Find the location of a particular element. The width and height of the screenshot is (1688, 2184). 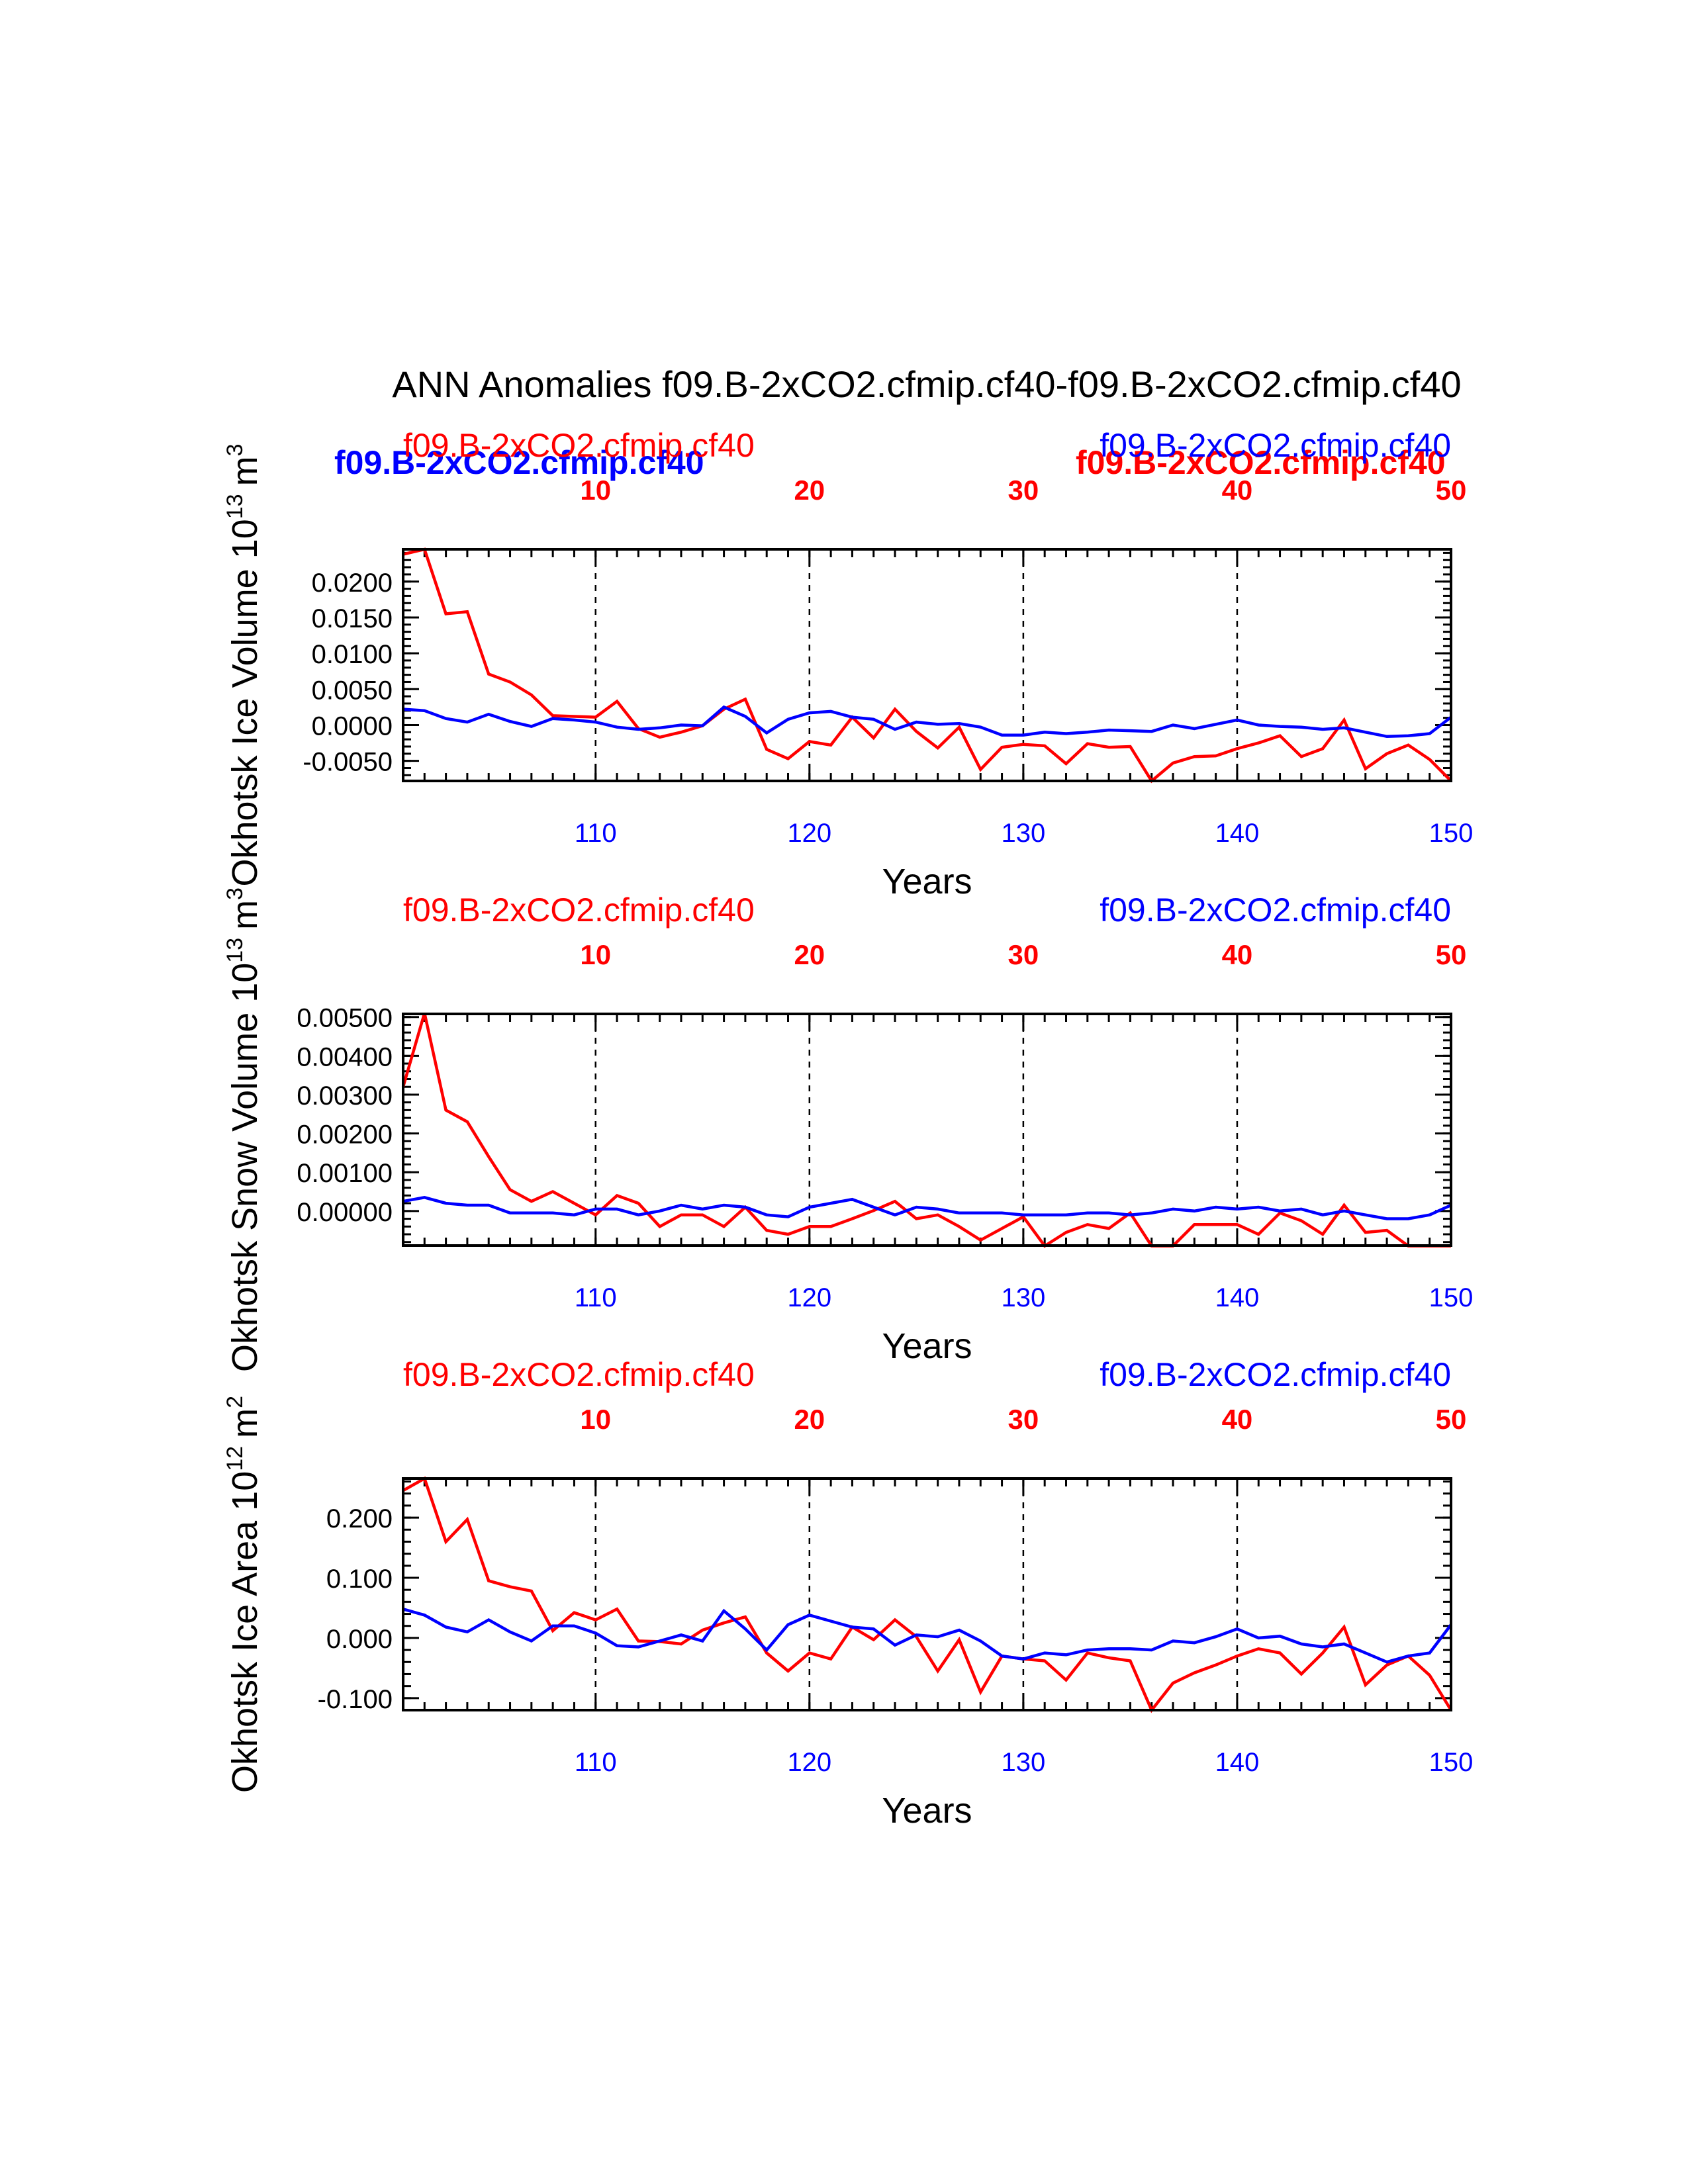

y-axis-label: Okhotsk Ice Volume 1013 m3 is located at coordinates (243, 664).